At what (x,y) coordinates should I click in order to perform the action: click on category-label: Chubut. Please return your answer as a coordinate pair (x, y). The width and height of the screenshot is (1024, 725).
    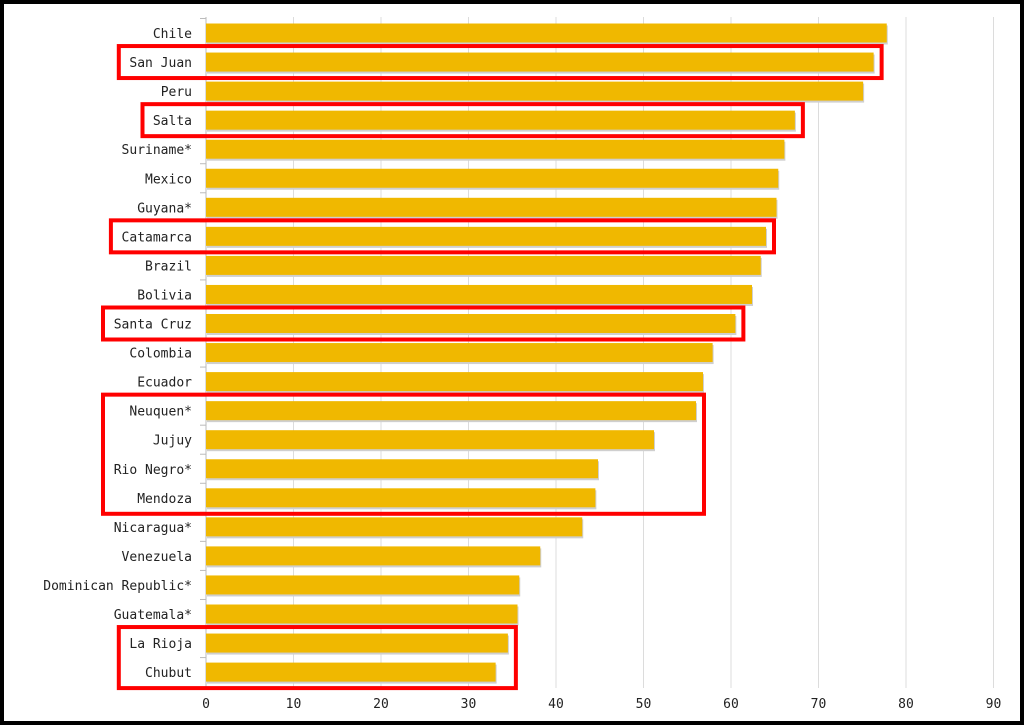
    Looking at the image, I should click on (168, 673).